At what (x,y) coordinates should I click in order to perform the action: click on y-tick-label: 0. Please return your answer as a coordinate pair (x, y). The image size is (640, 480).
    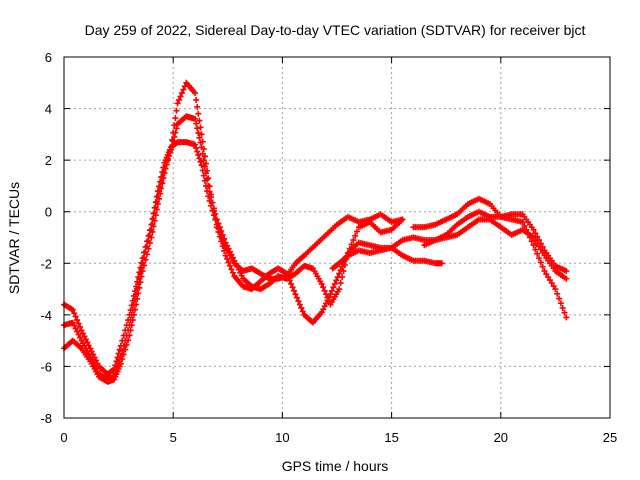
    Looking at the image, I should click on (48, 212).